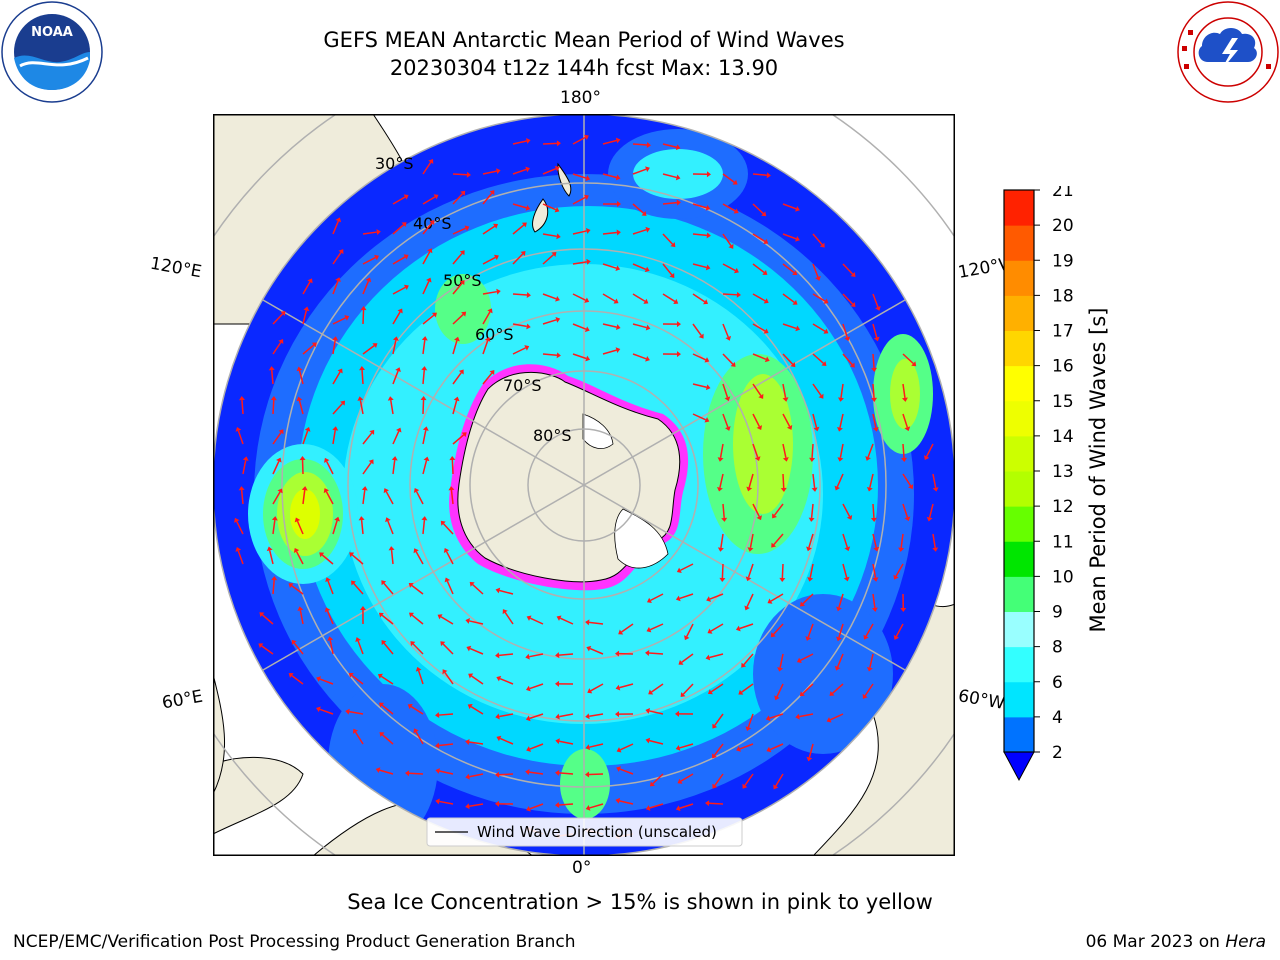 This screenshot has height=960, width=1280. I want to click on colorbar-tick-label: 12, so click(1063, 507).